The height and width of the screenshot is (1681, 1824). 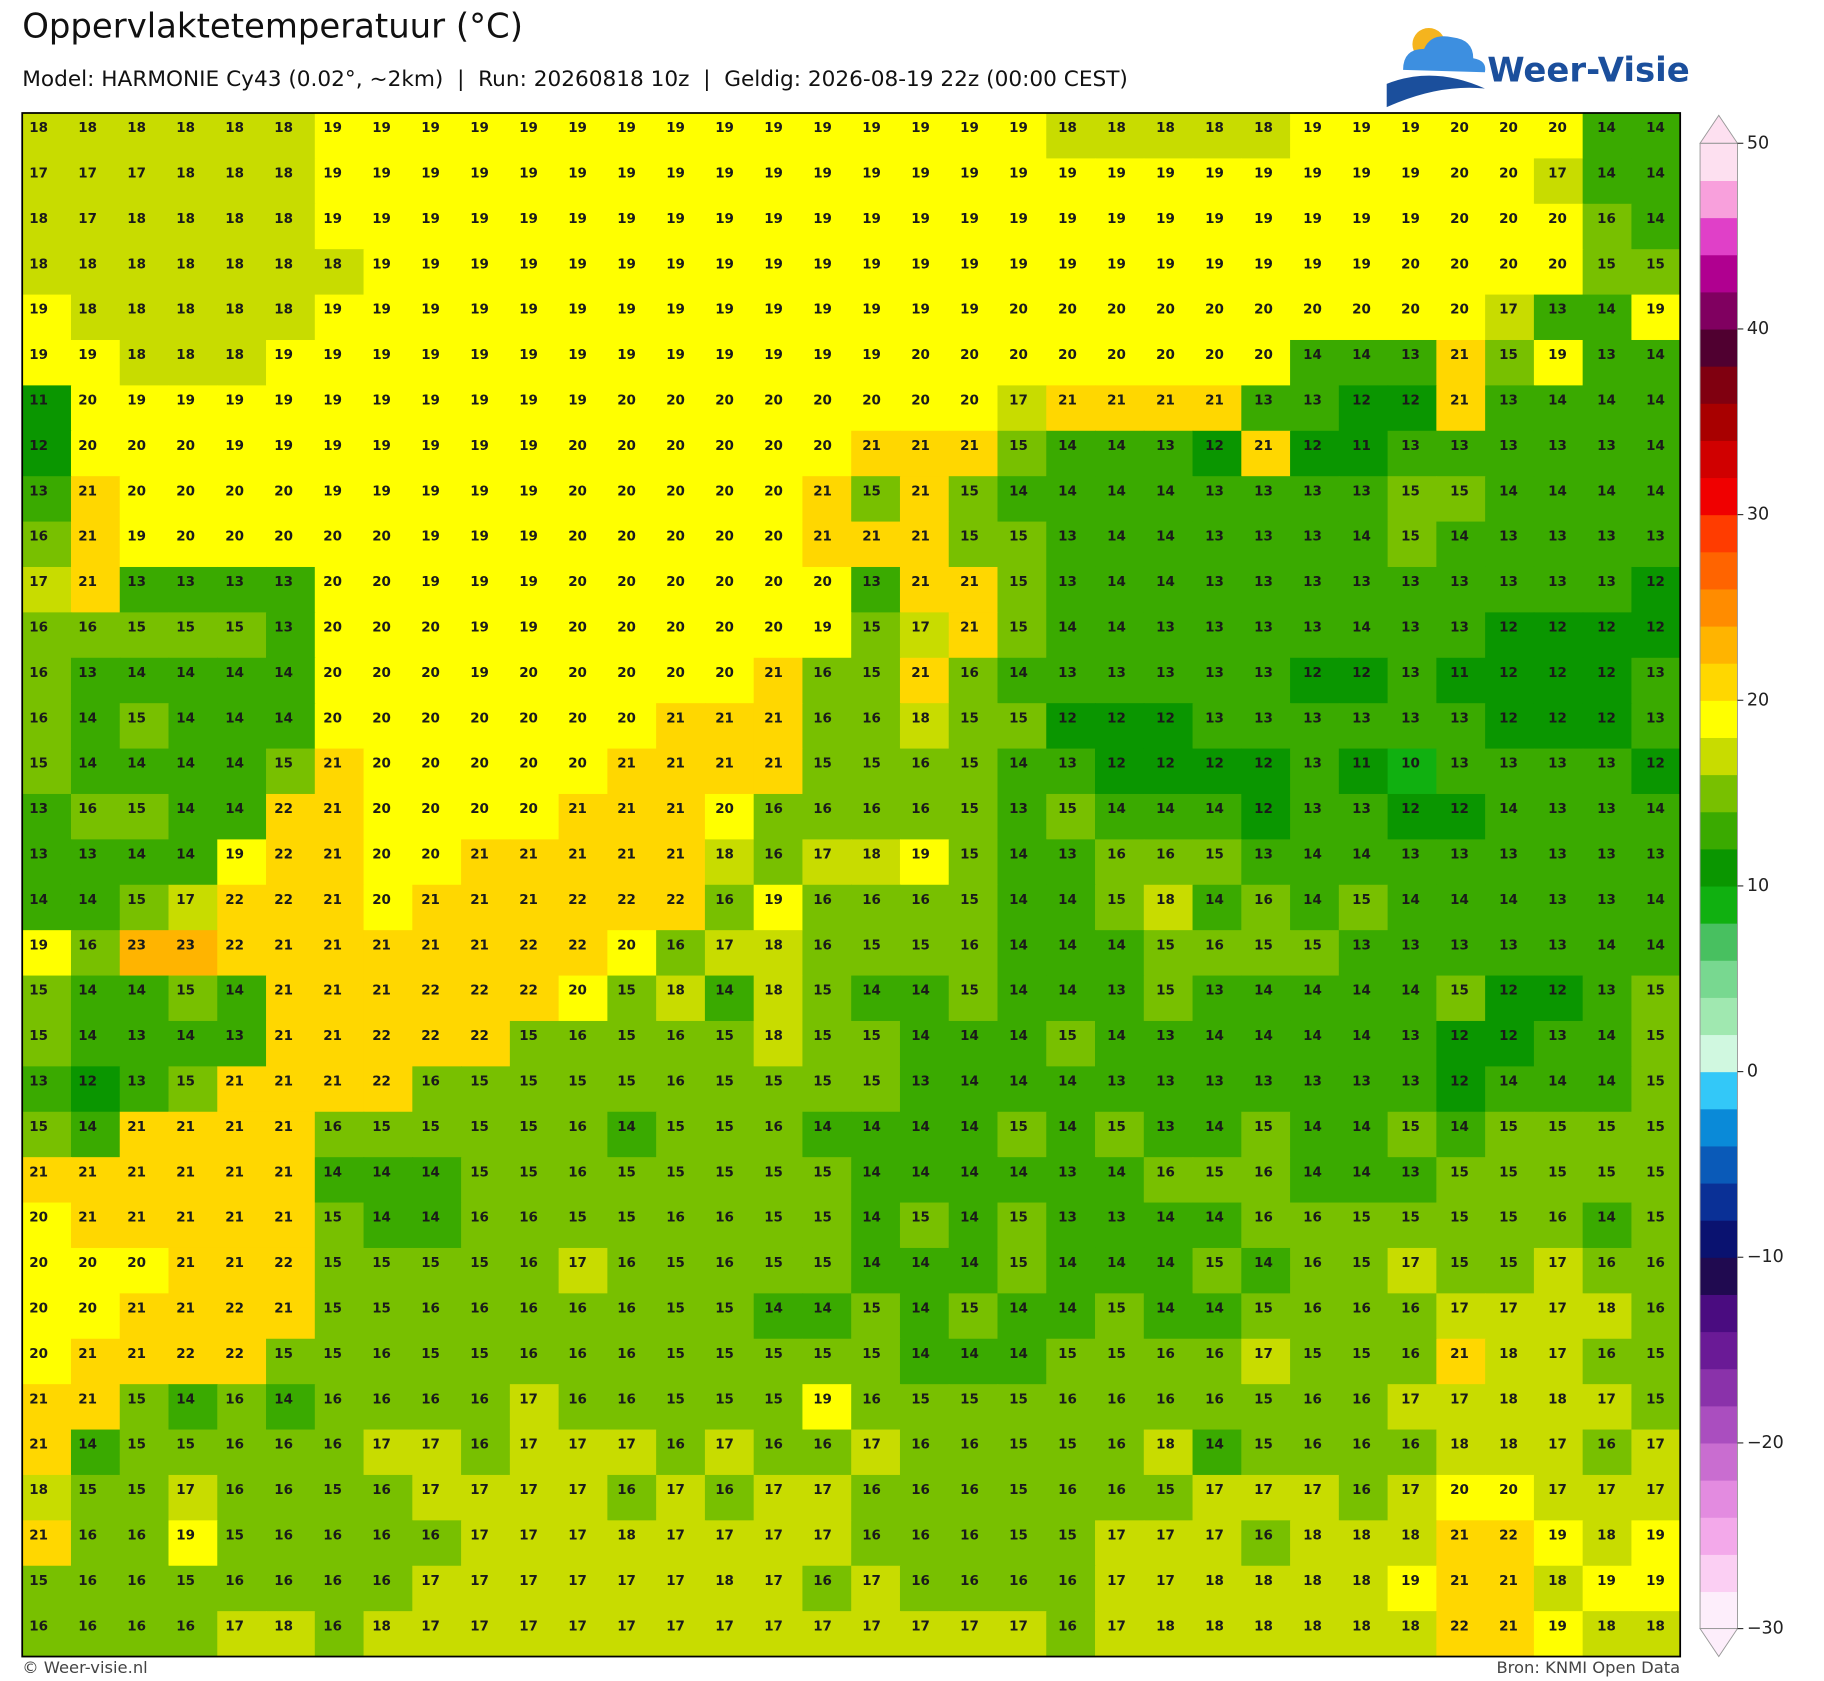 I want to click on temp-label: 22, so click(x=1459, y=1626).